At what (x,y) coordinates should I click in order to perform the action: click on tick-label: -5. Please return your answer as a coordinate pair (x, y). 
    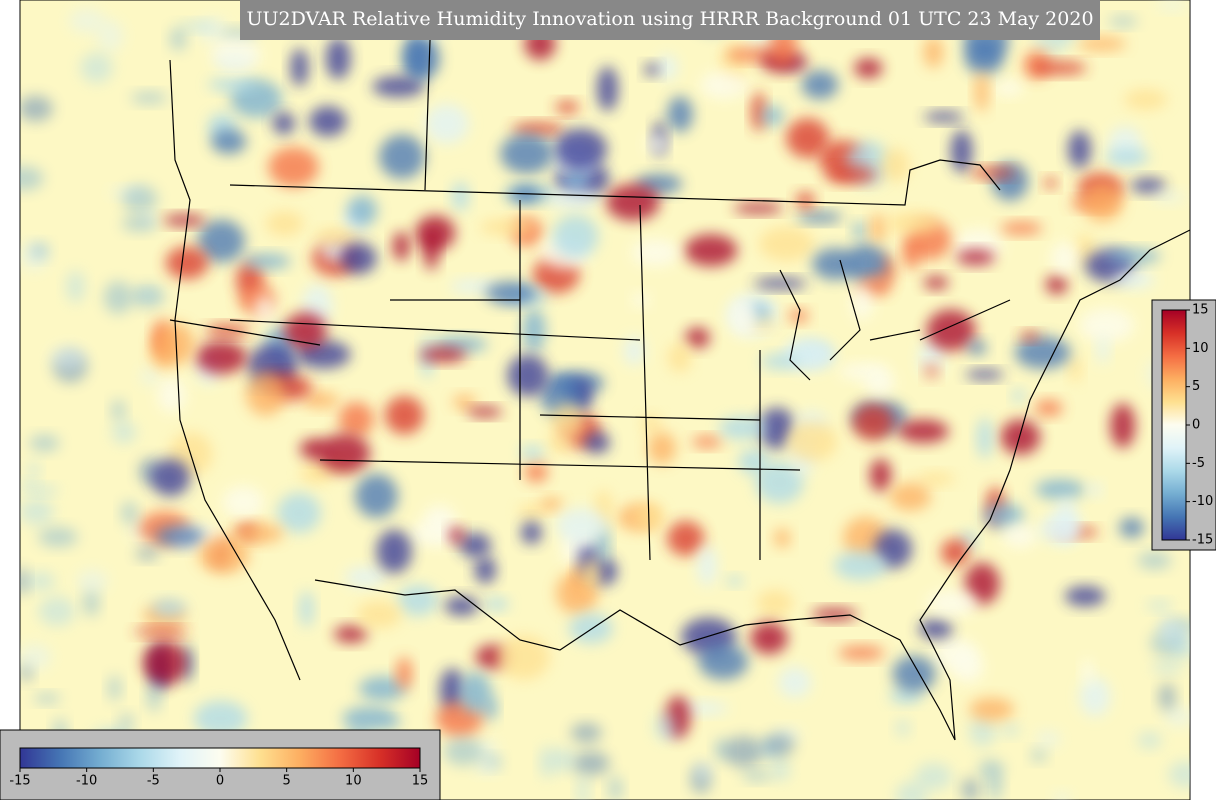
    Looking at the image, I should click on (1198, 463).